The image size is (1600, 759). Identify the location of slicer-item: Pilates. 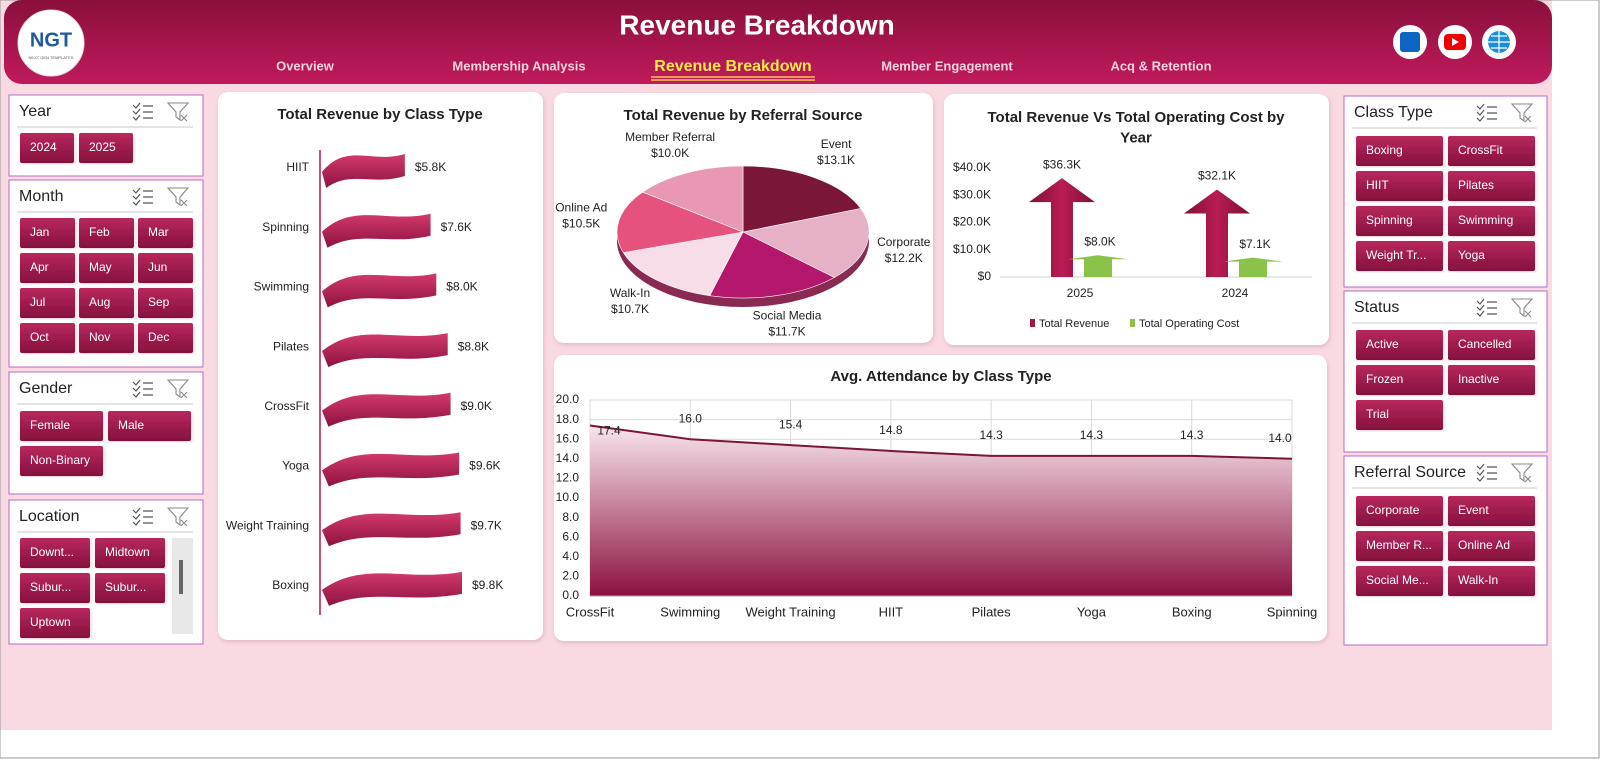
(1476, 185).